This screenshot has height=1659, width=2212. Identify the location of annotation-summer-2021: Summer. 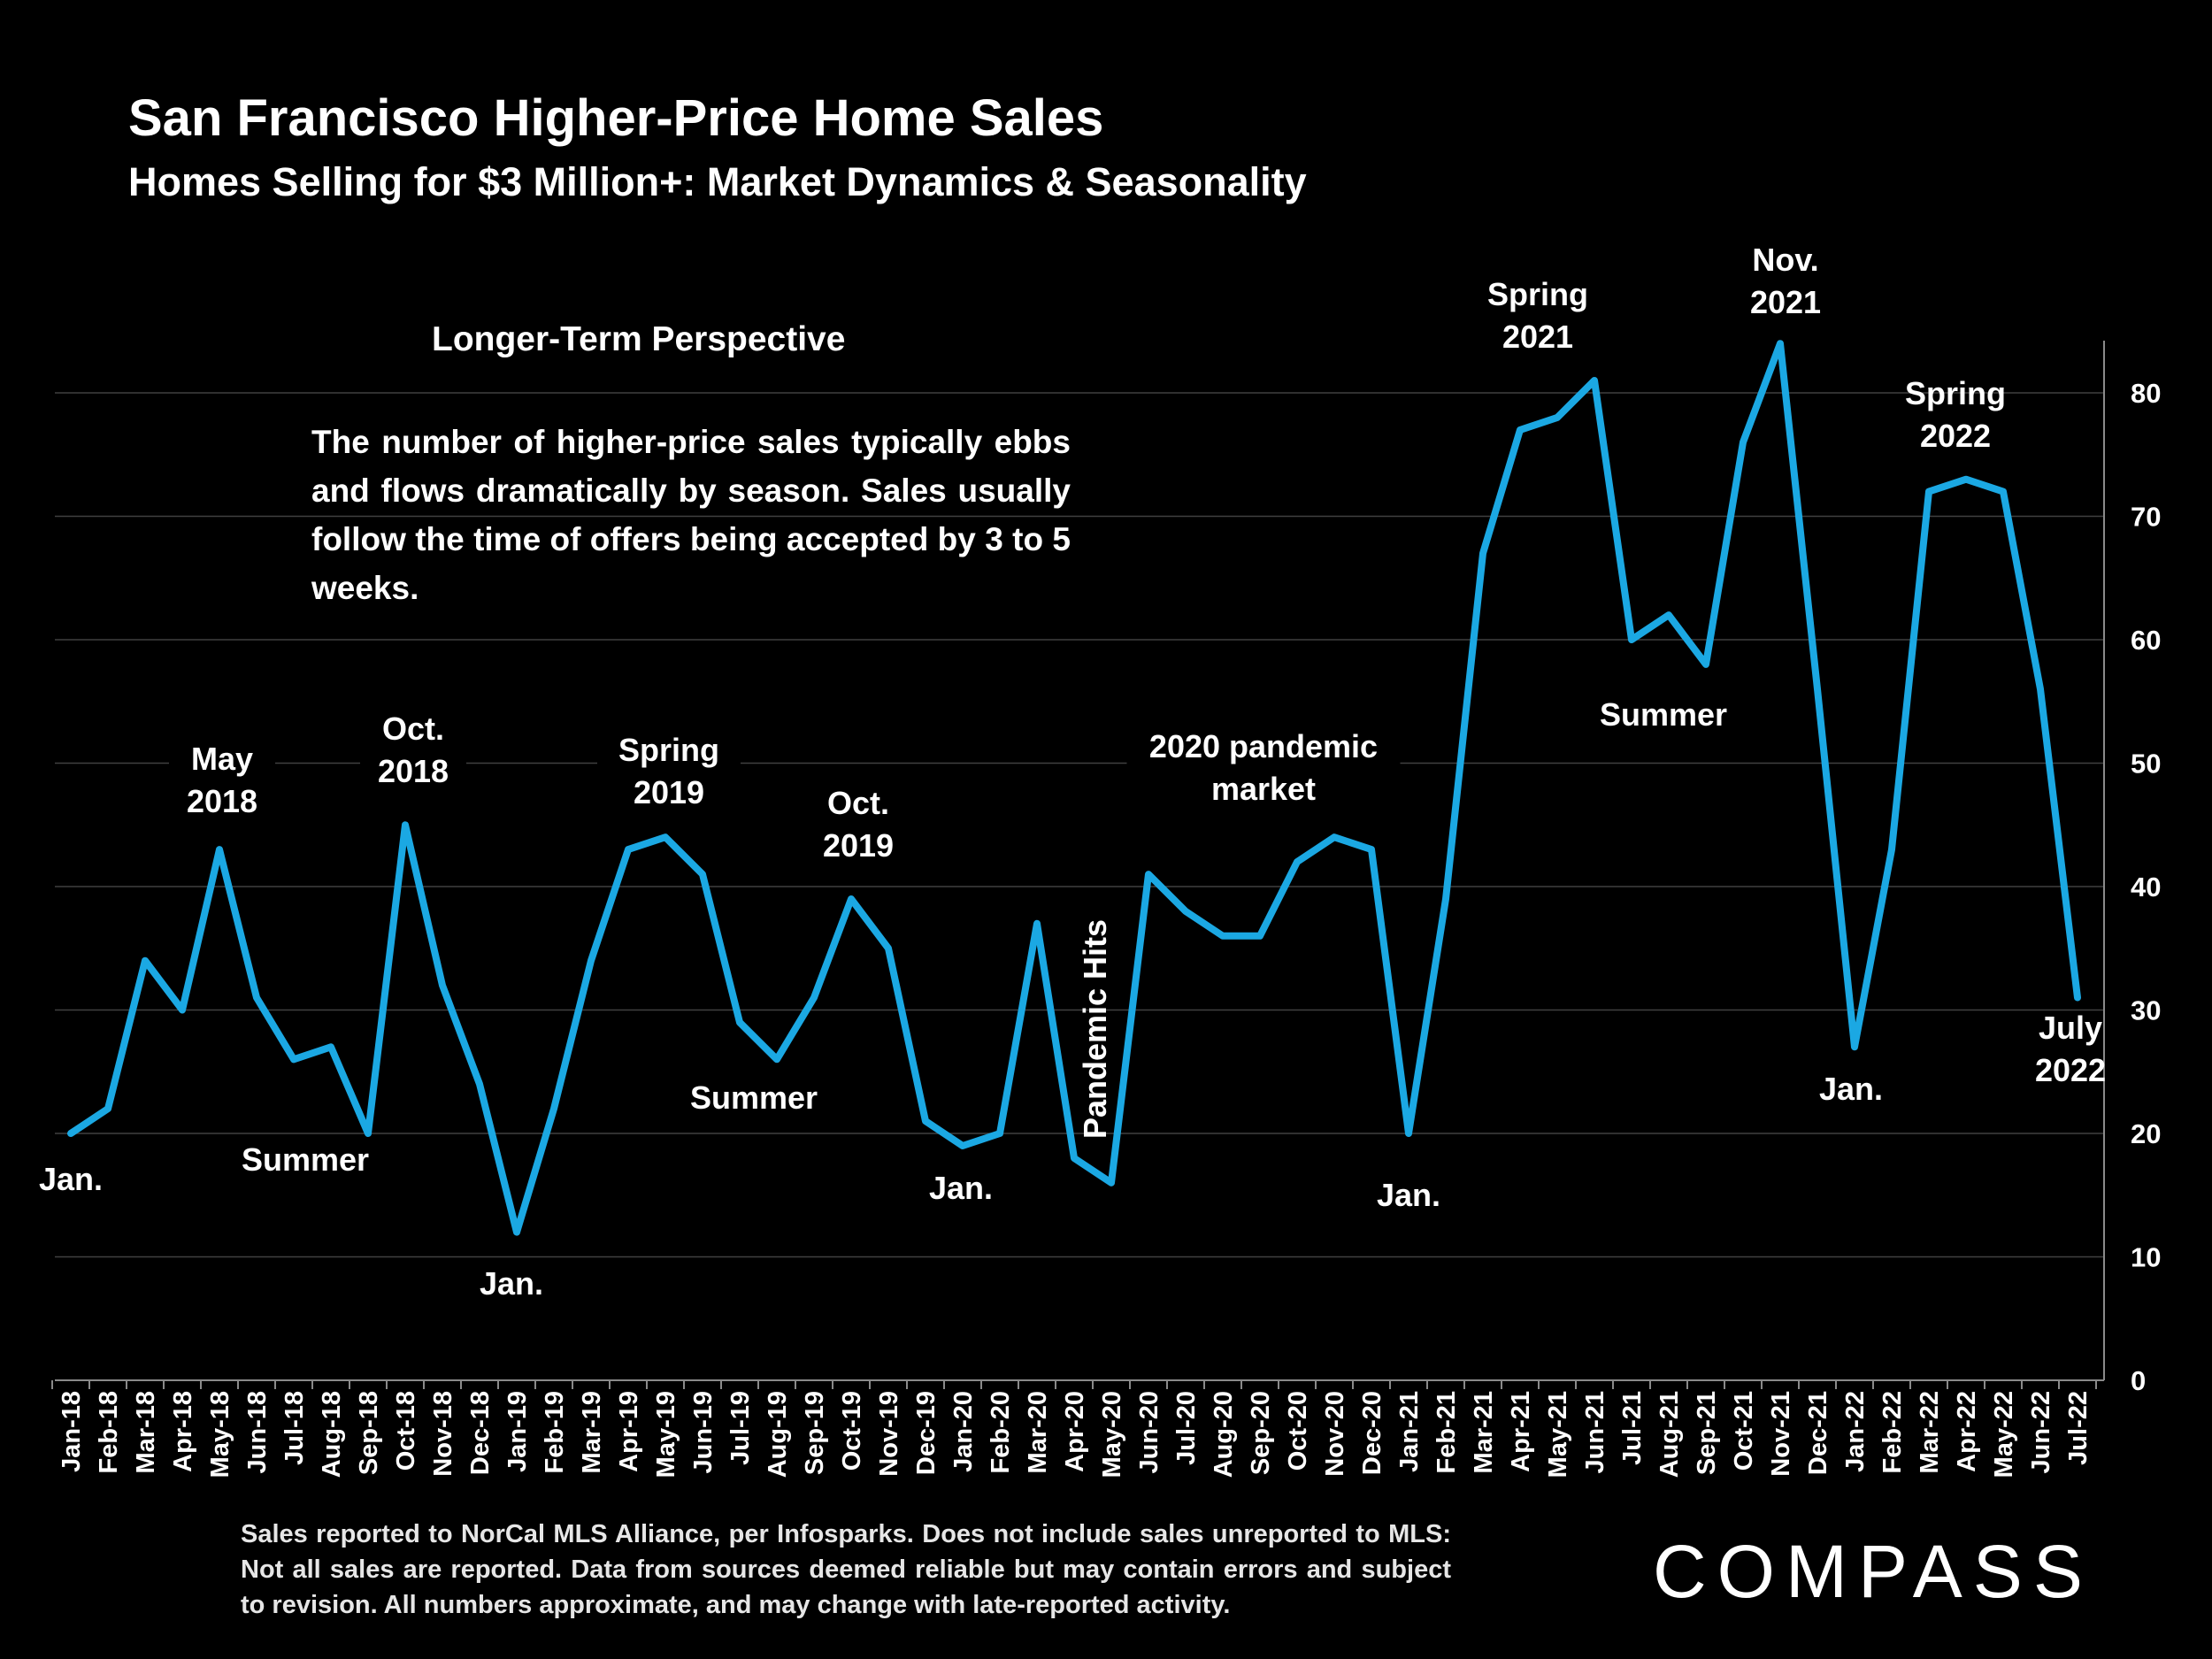
(1664, 715).